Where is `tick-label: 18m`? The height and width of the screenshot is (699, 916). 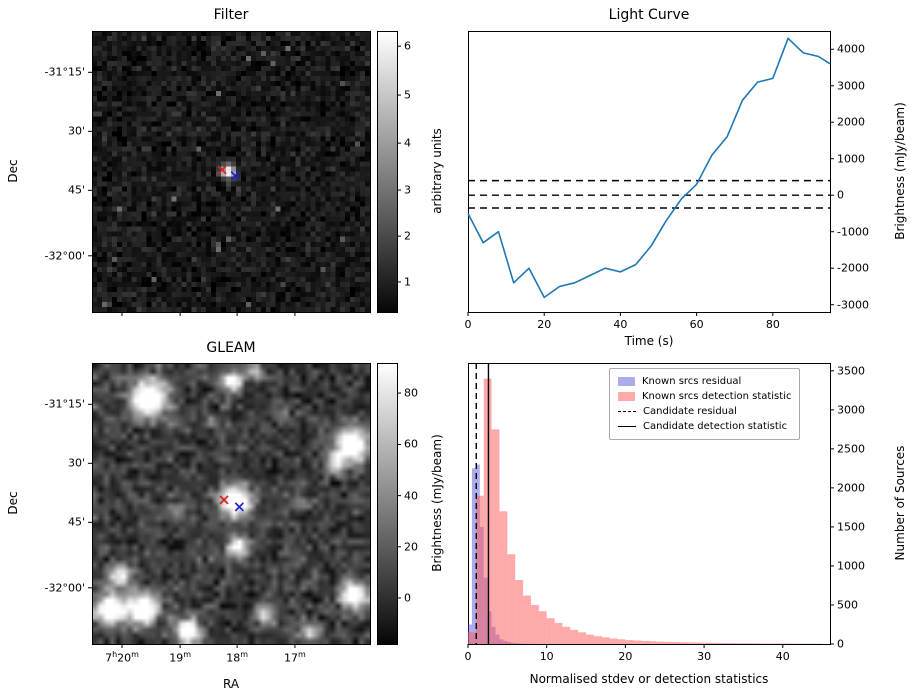 tick-label: 18m is located at coordinates (237, 657).